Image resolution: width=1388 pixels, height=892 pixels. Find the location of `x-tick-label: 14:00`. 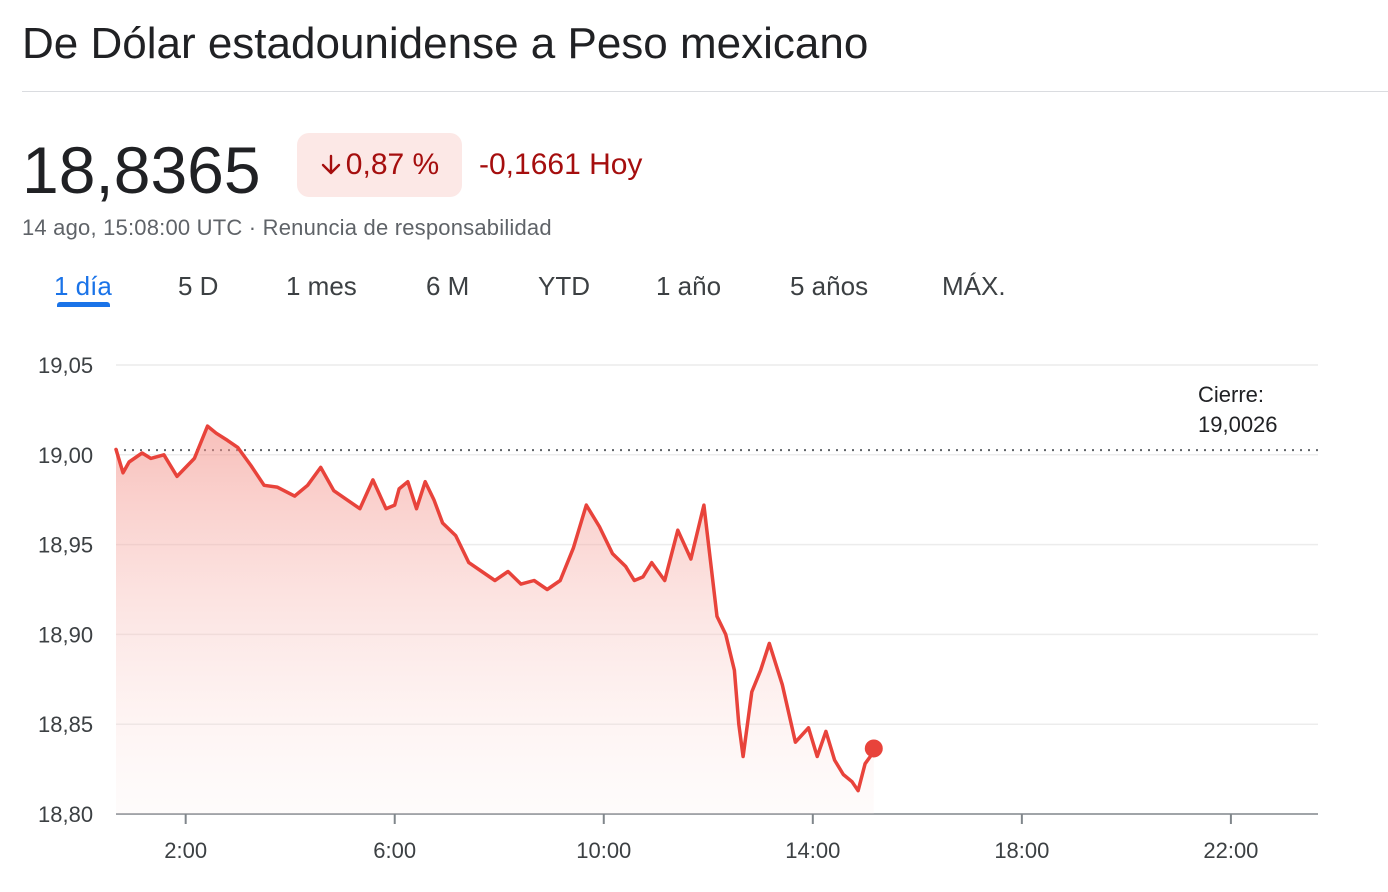

x-tick-label: 14:00 is located at coordinates (812, 850).